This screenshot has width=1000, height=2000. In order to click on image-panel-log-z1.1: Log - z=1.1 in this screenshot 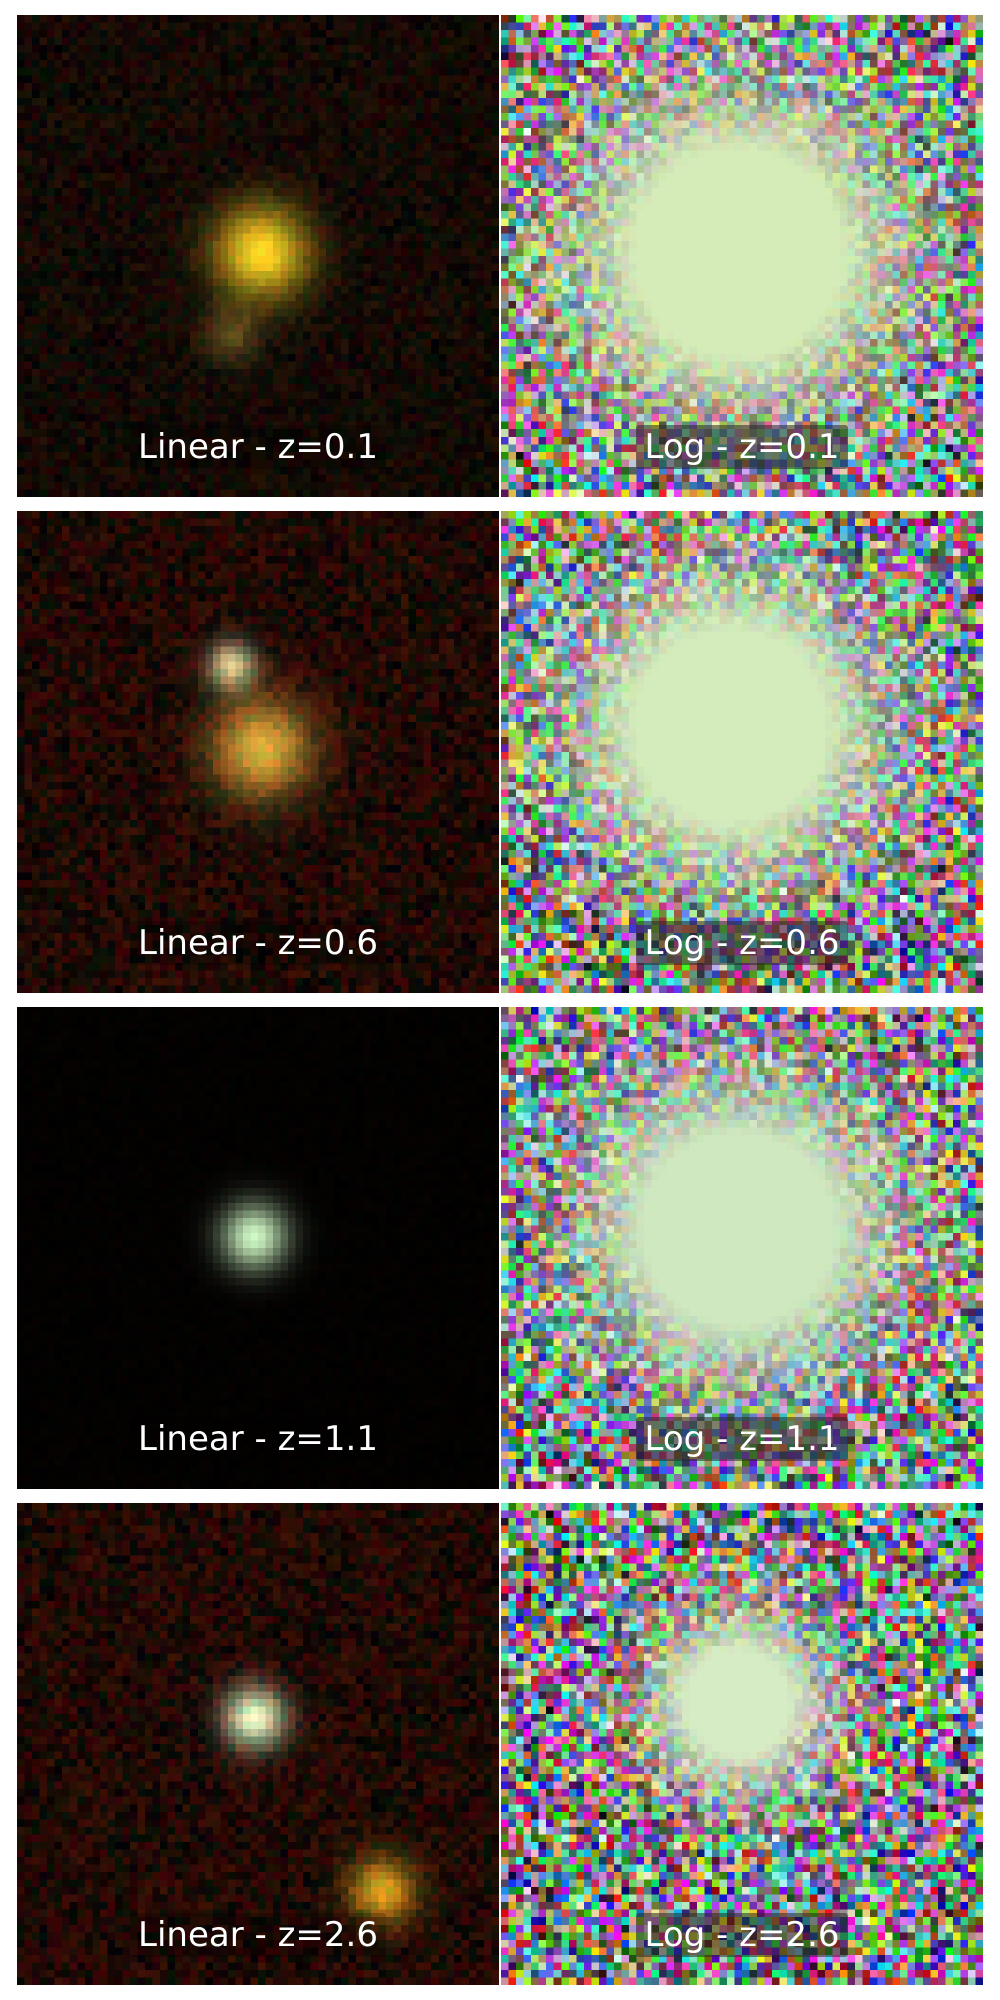, I will do `click(742, 1248)`.